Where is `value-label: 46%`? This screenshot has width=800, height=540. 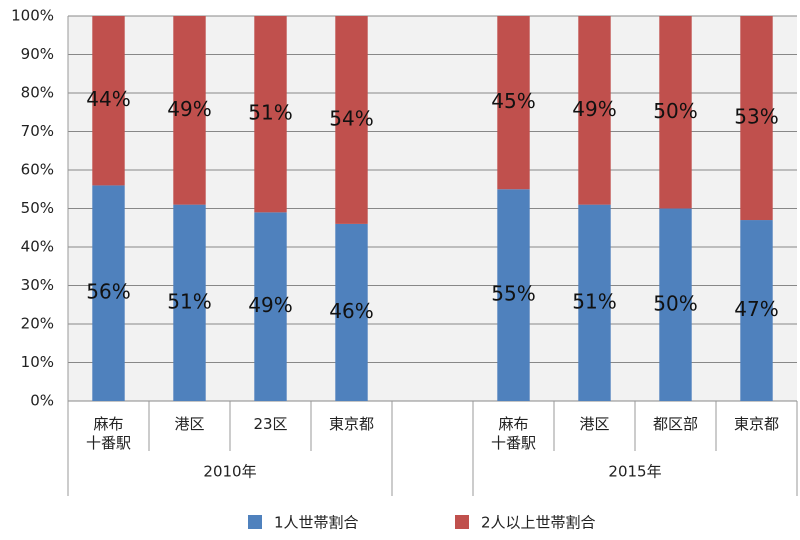 value-label: 46% is located at coordinates (351, 311).